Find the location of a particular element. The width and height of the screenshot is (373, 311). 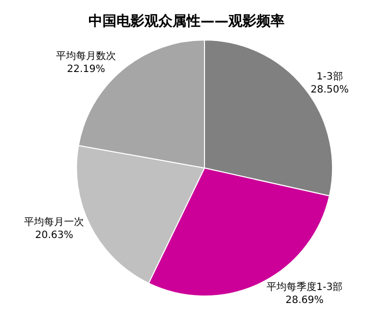

slice-label: 1-3部 is located at coordinates (329, 76).